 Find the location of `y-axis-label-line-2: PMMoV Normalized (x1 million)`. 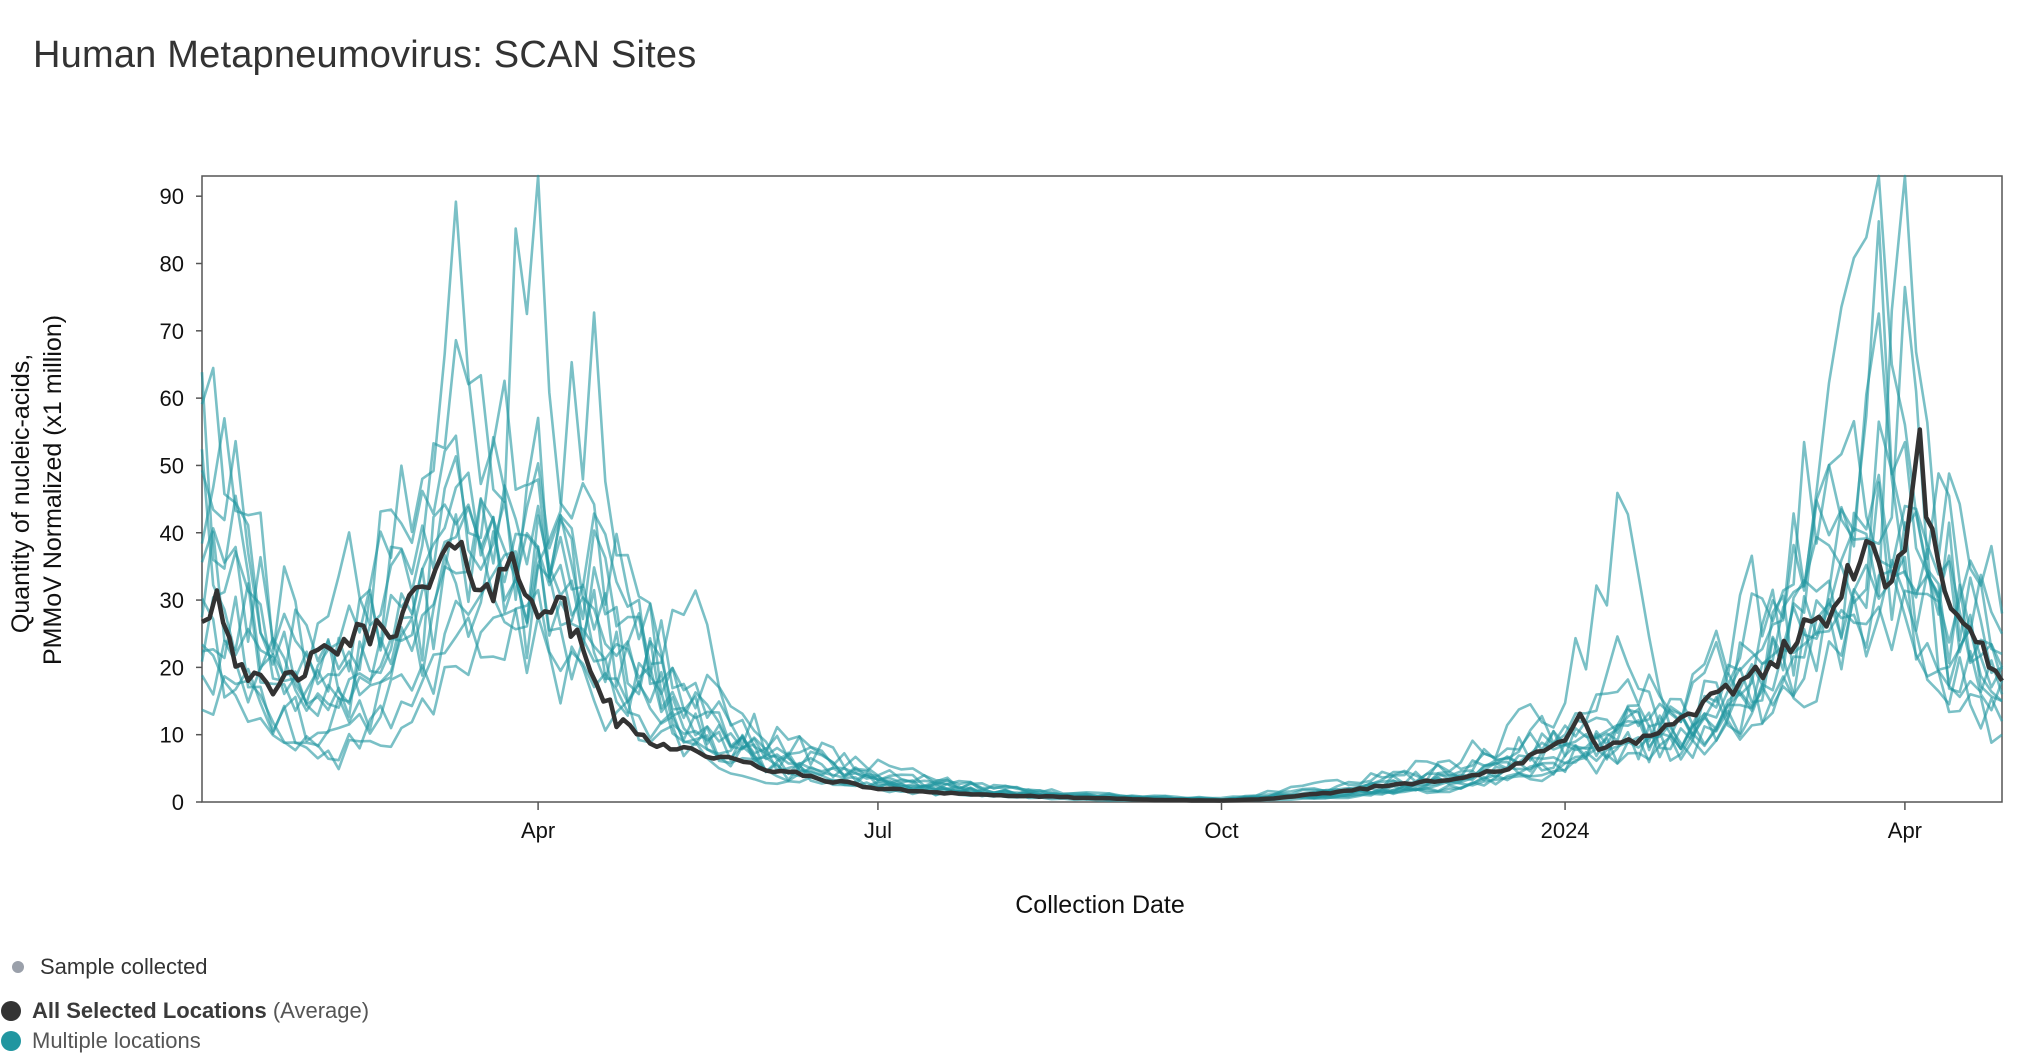

y-axis-label-line-2: PMMoV Normalized (x1 million) is located at coordinates (53, 490).